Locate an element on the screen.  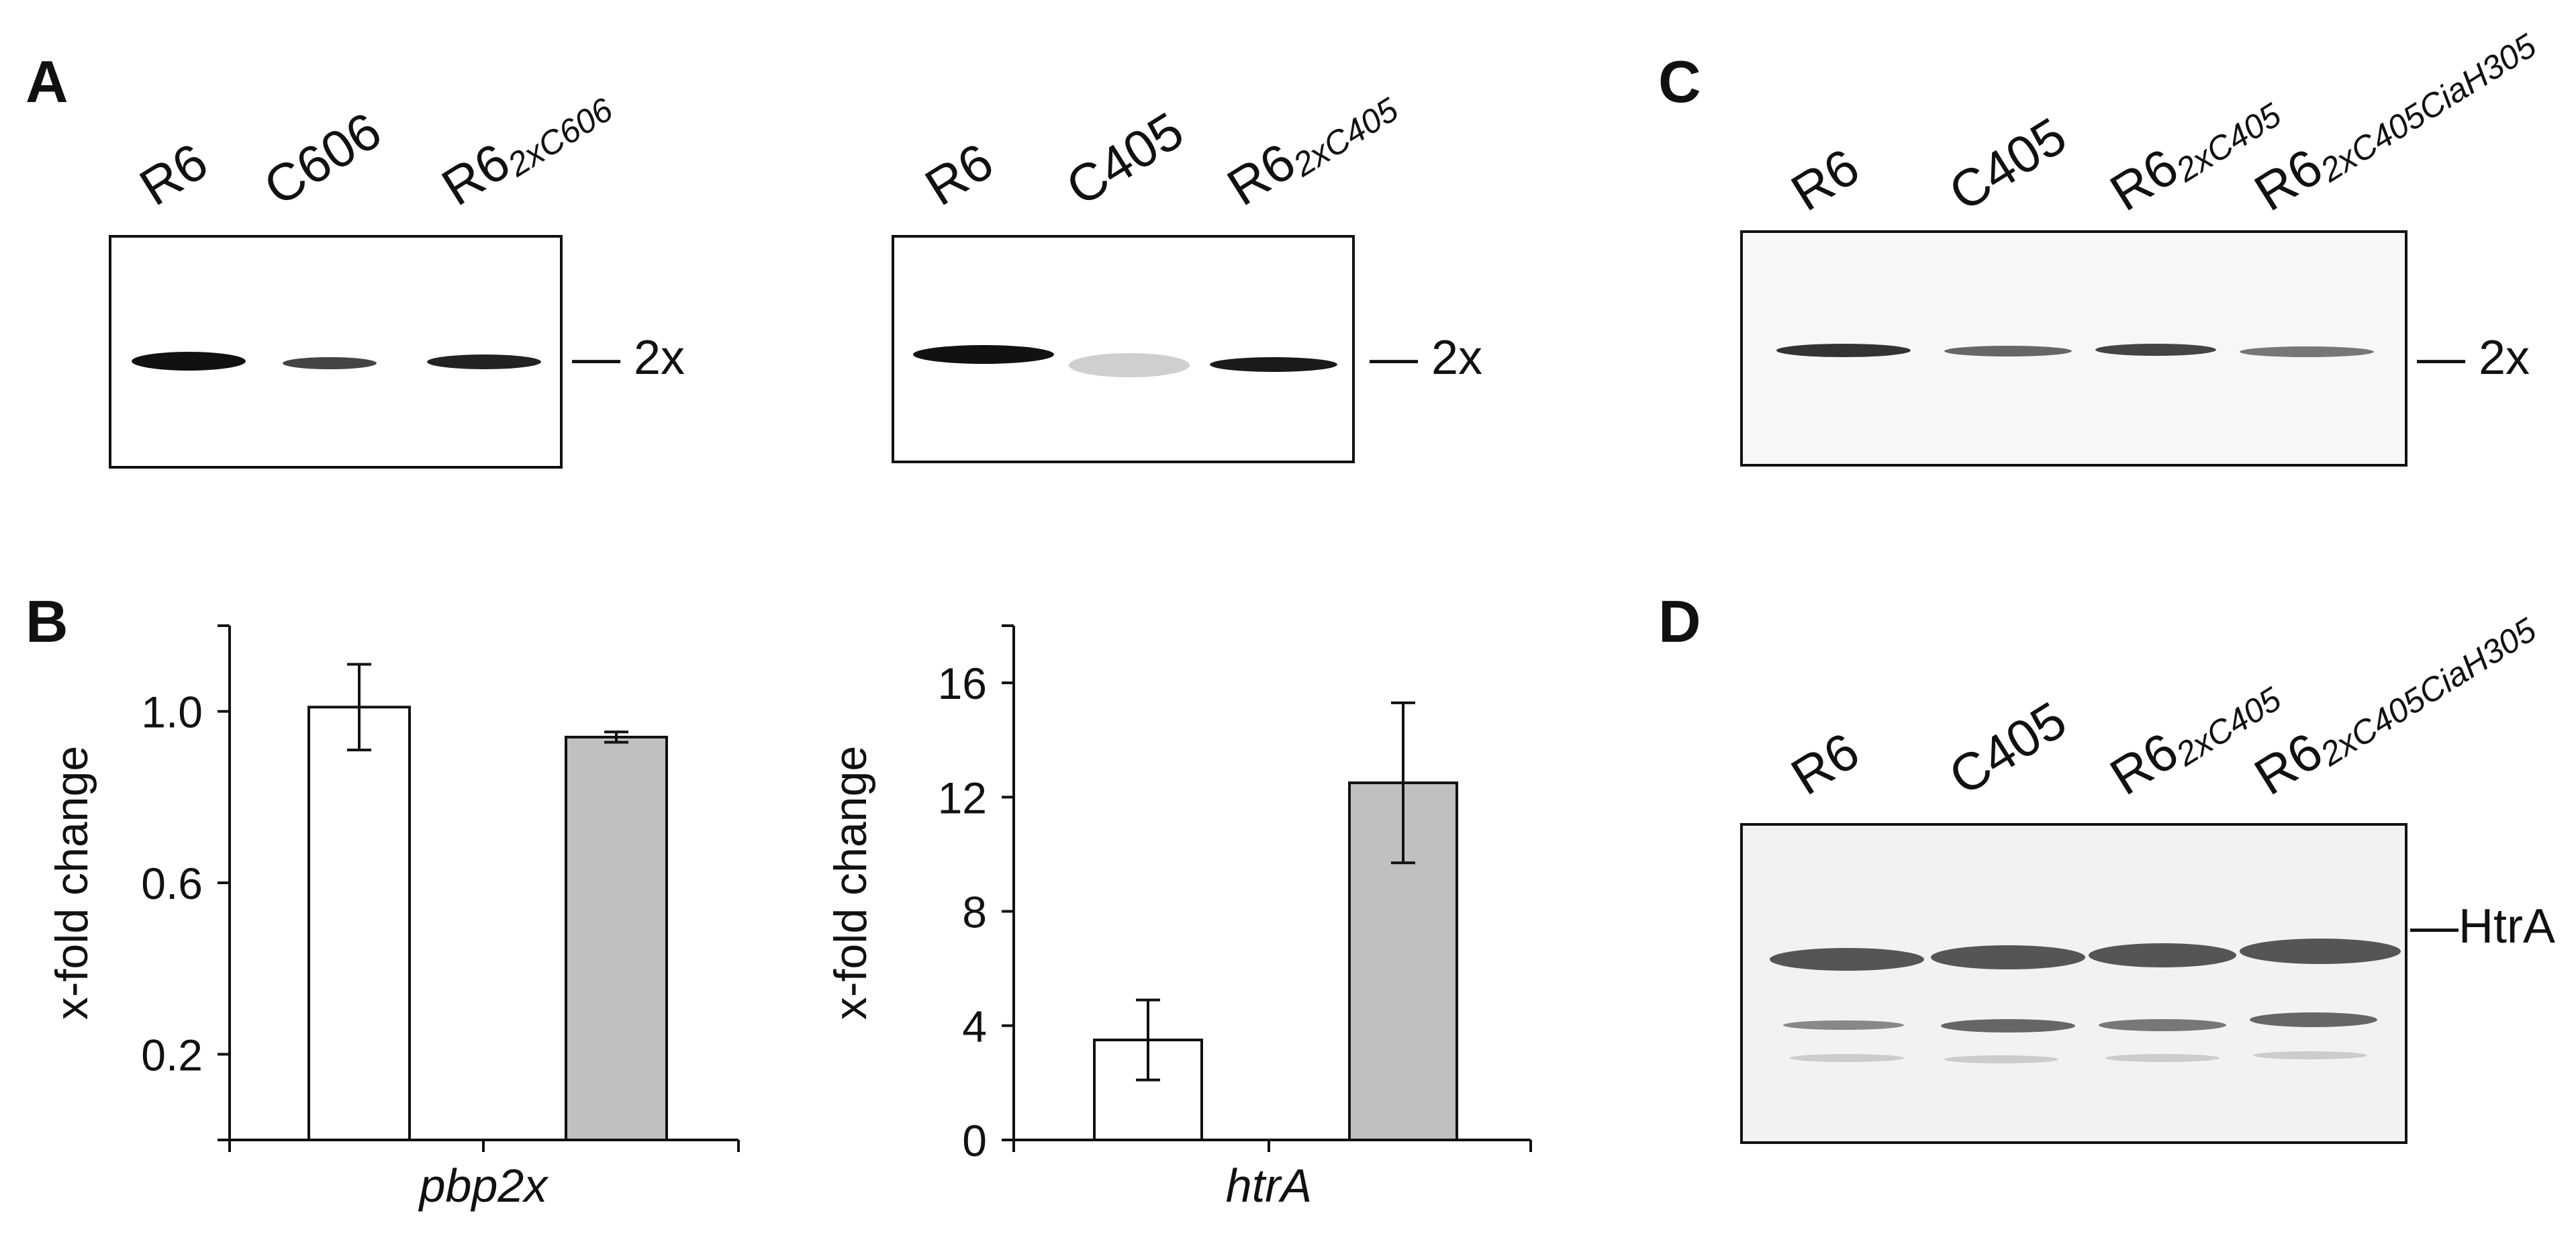
lane-label: R62xC606 is located at coordinates (525, 154).